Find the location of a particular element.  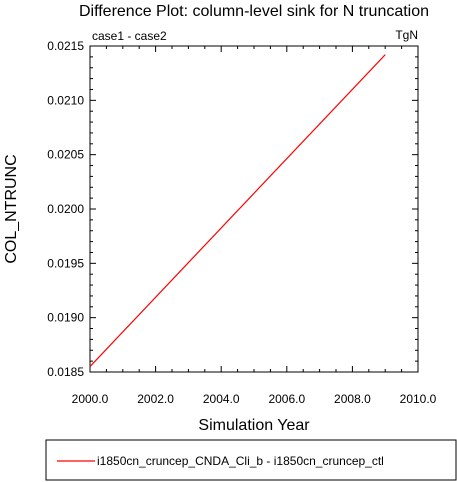

y-tick-label: 0.0200 is located at coordinates (65, 209).